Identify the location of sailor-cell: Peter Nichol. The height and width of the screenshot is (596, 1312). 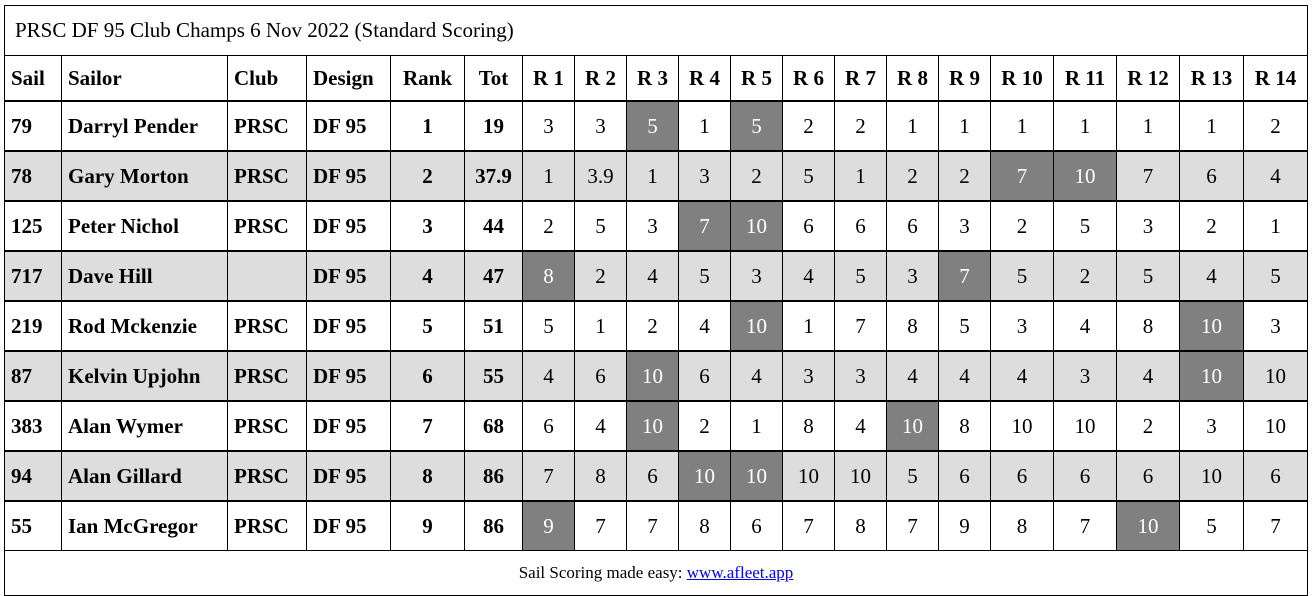
(144, 226).